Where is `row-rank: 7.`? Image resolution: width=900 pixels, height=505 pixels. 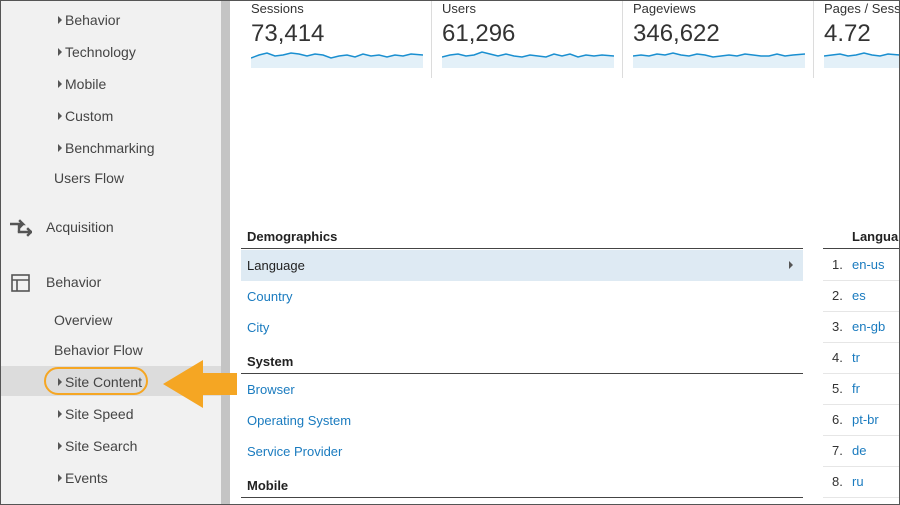
row-rank: 7. is located at coordinates (837, 450).